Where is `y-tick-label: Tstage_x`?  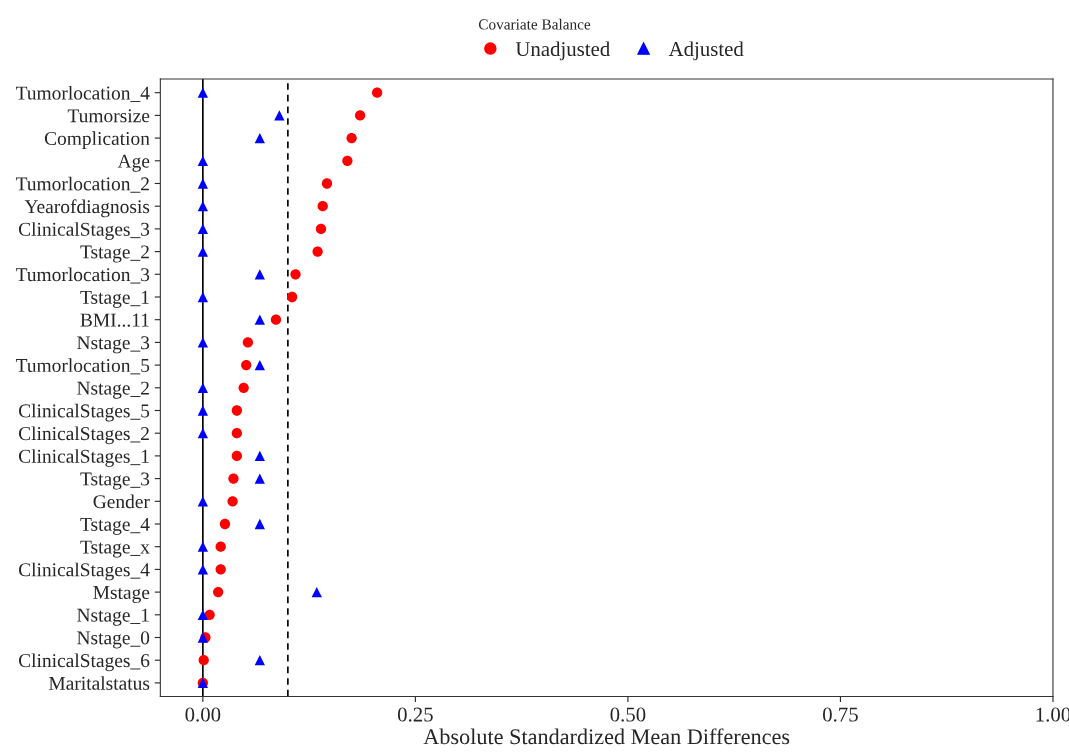 y-tick-label: Tstage_x is located at coordinates (115, 549).